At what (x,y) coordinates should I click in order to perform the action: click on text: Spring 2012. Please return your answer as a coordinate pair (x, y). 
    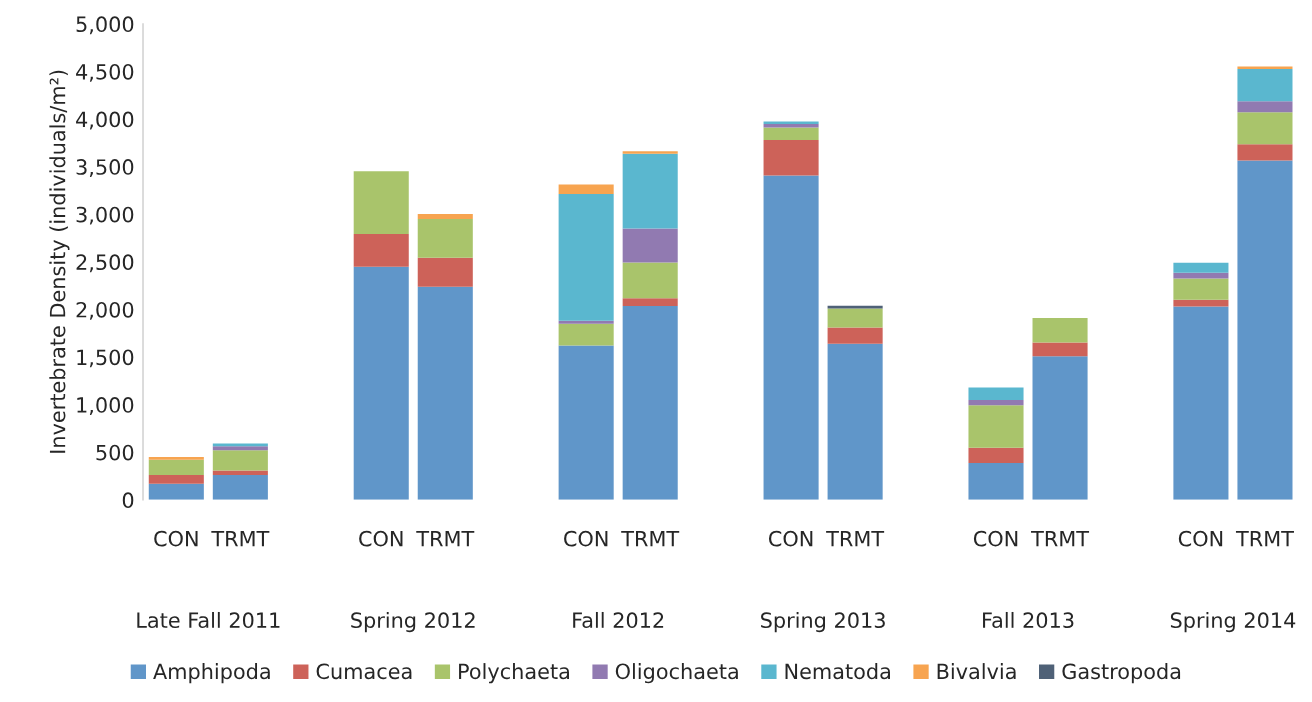
    Looking at the image, I should click on (413, 622).